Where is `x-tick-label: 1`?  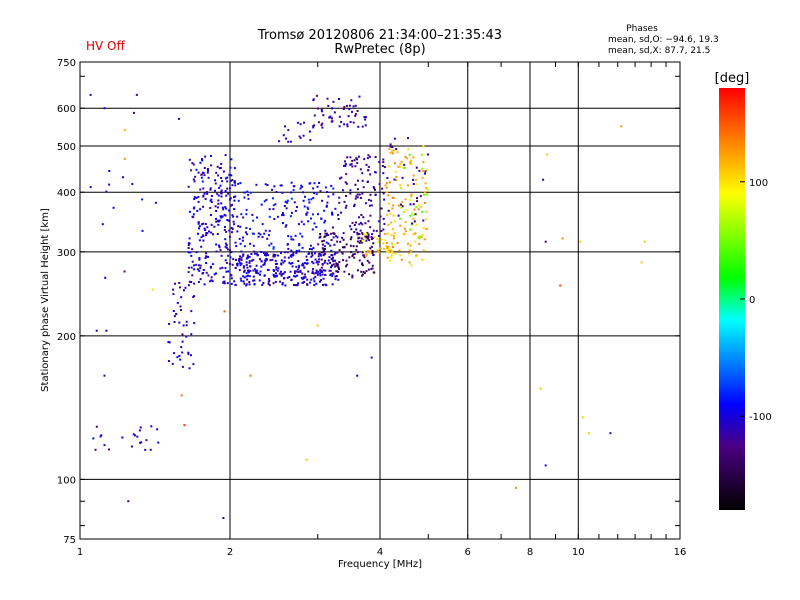
x-tick-label: 1 is located at coordinates (80, 552).